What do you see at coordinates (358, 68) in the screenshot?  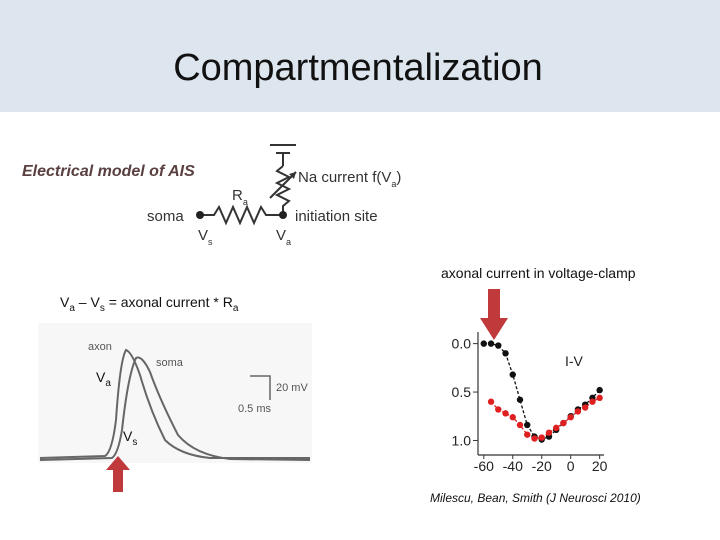 I see `slide-title: Compartmentalization` at bounding box center [358, 68].